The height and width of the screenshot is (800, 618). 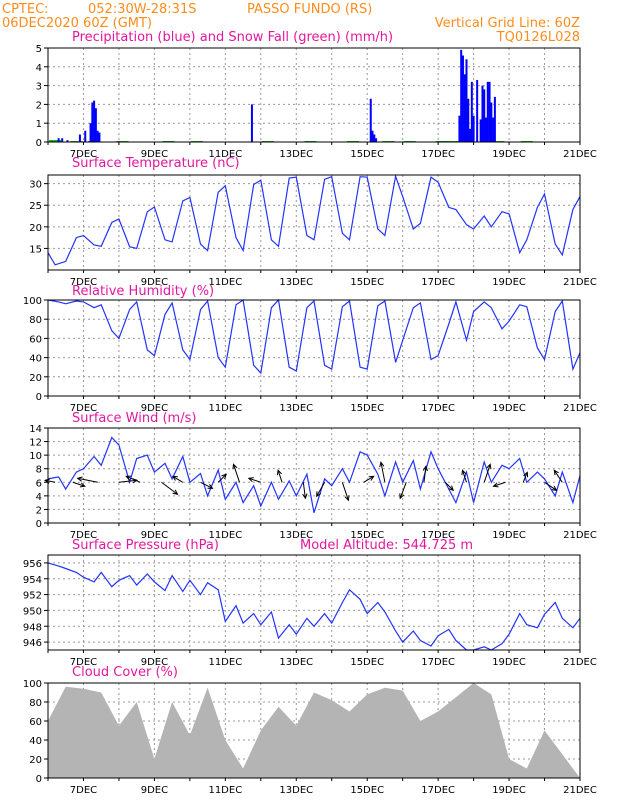 I want to click on temperature-x-tick-label: 7DEC, so click(x=83, y=282).